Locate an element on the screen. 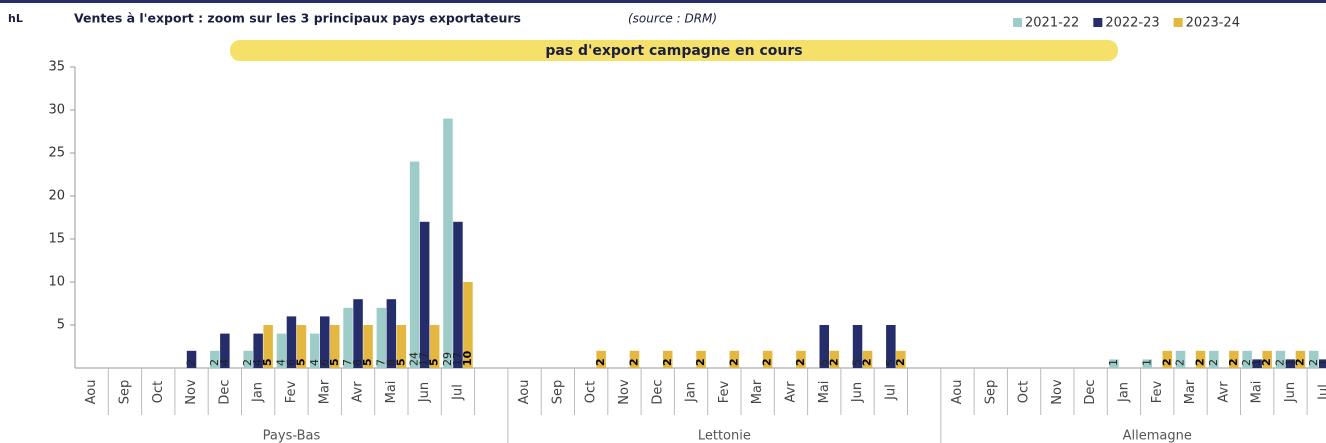 Image resolution: width=1326 pixels, height=443 pixels. legend-label: 2022-23 is located at coordinates (1132, 23).